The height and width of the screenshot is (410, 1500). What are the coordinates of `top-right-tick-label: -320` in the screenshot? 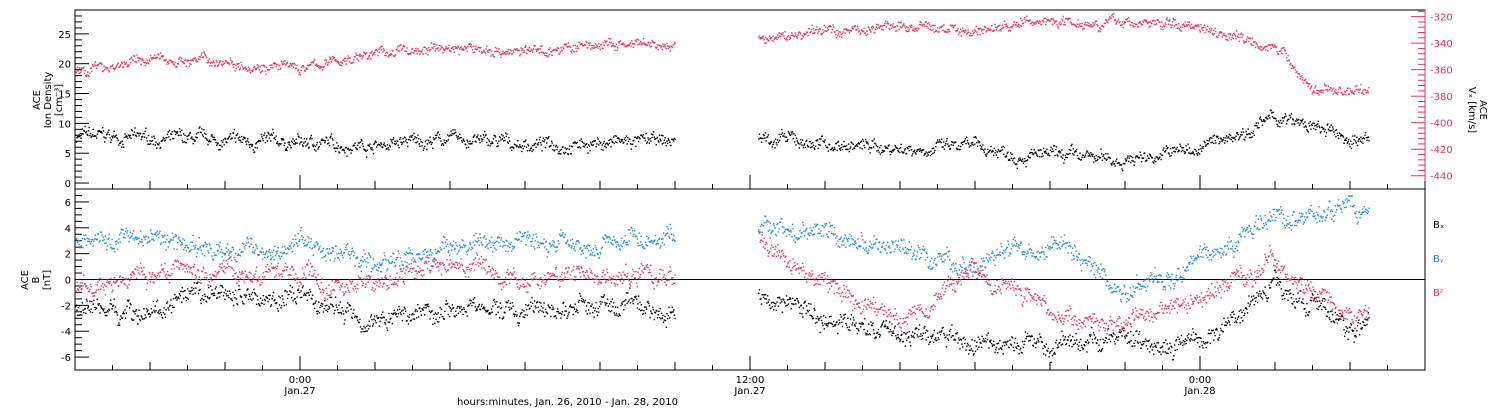 It's located at (1441, 18).